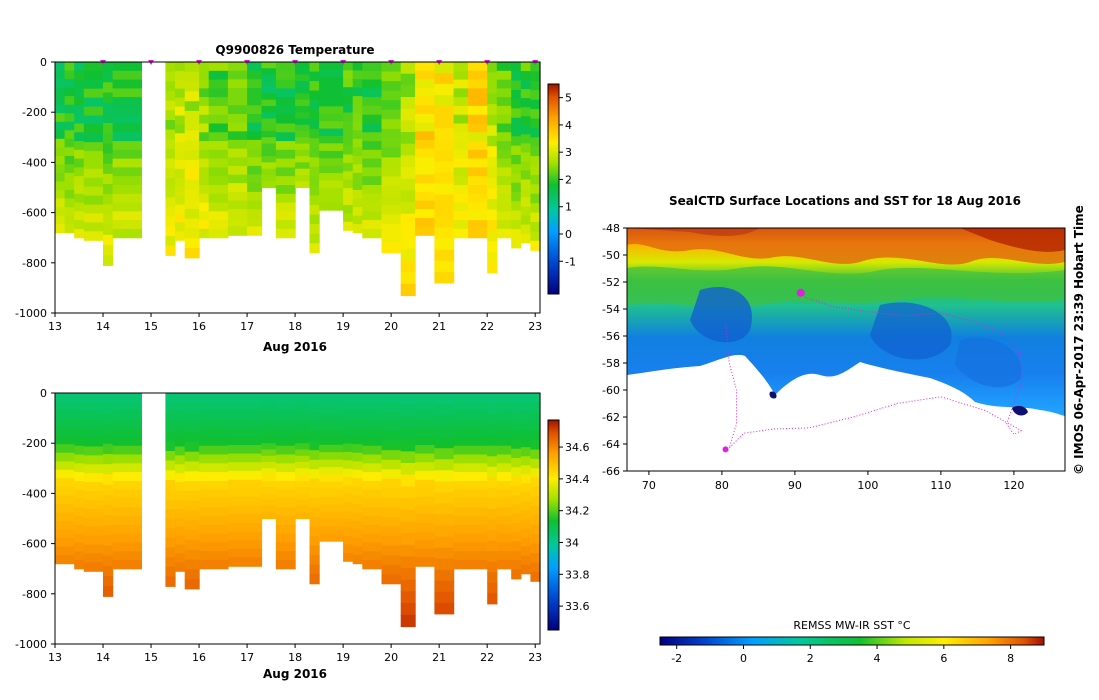 This screenshot has width=1099, height=700. Describe the element at coordinates (295, 657) in the screenshot. I see `x-tick-label: 18` at that location.